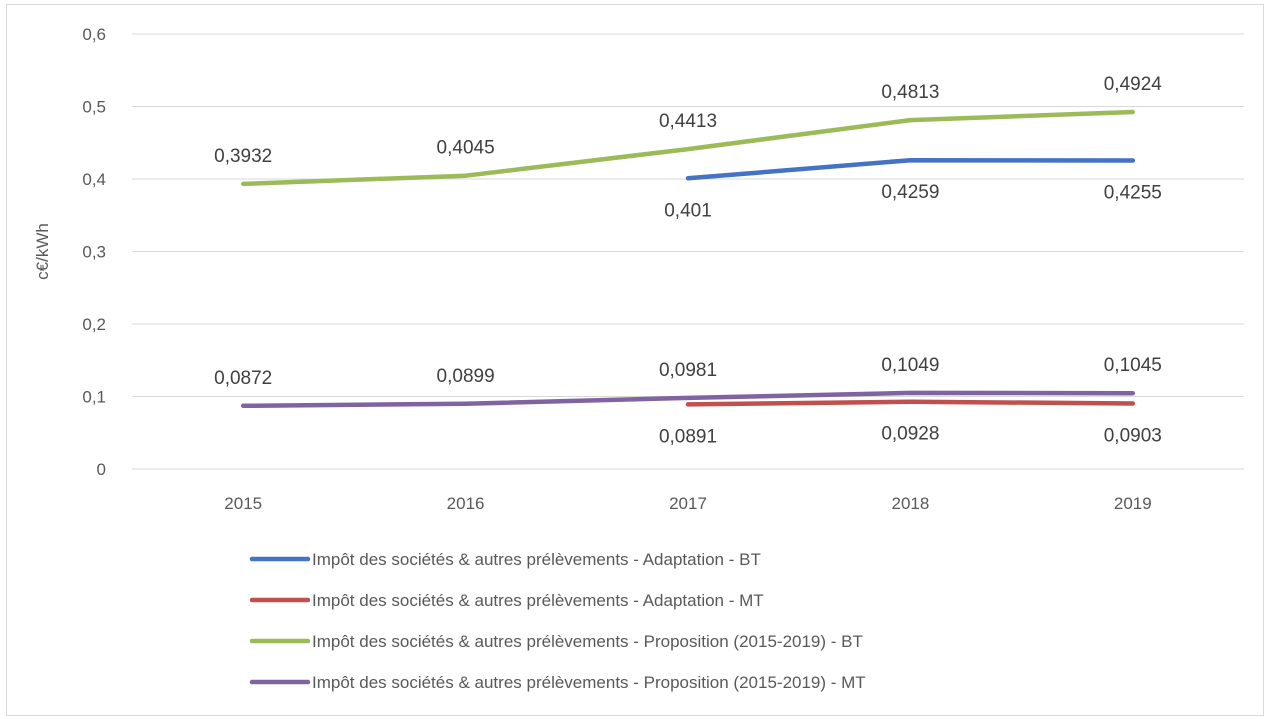 The height and width of the screenshot is (719, 1270). What do you see at coordinates (910, 92) in the screenshot?
I see `data-label: 0,4813` at bounding box center [910, 92].